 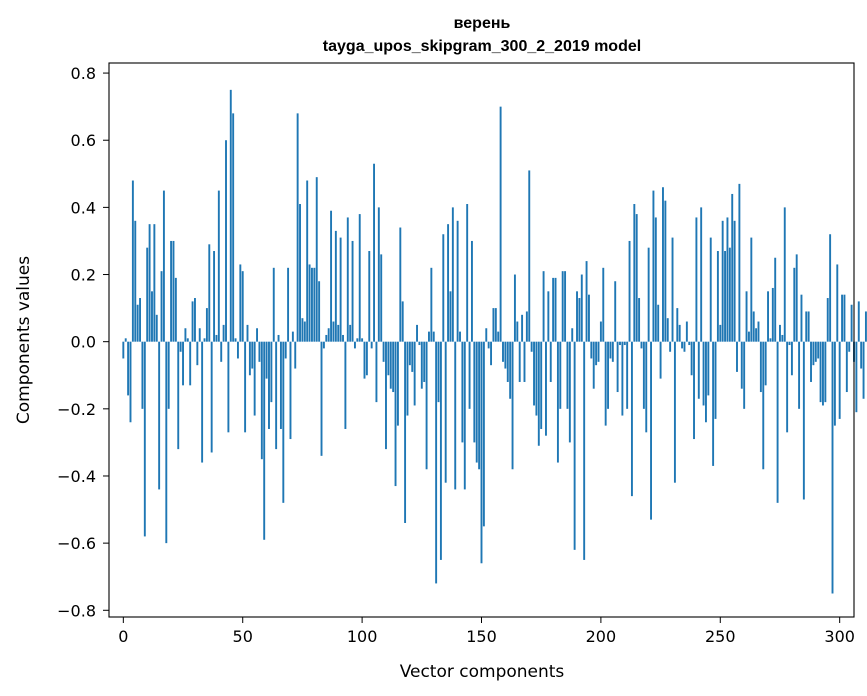 What do you see at coordinates (482, 672) in the screenshot?
I see `x-axis-label: Vector components` at bounding box center [482, 672].